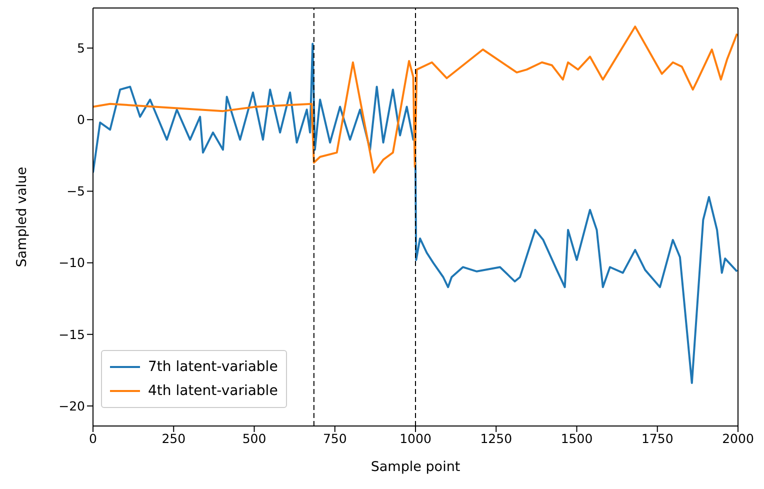 This screenshot has width=764, height=489. I want to click on x-tick-label: 500, so click(254, 438).